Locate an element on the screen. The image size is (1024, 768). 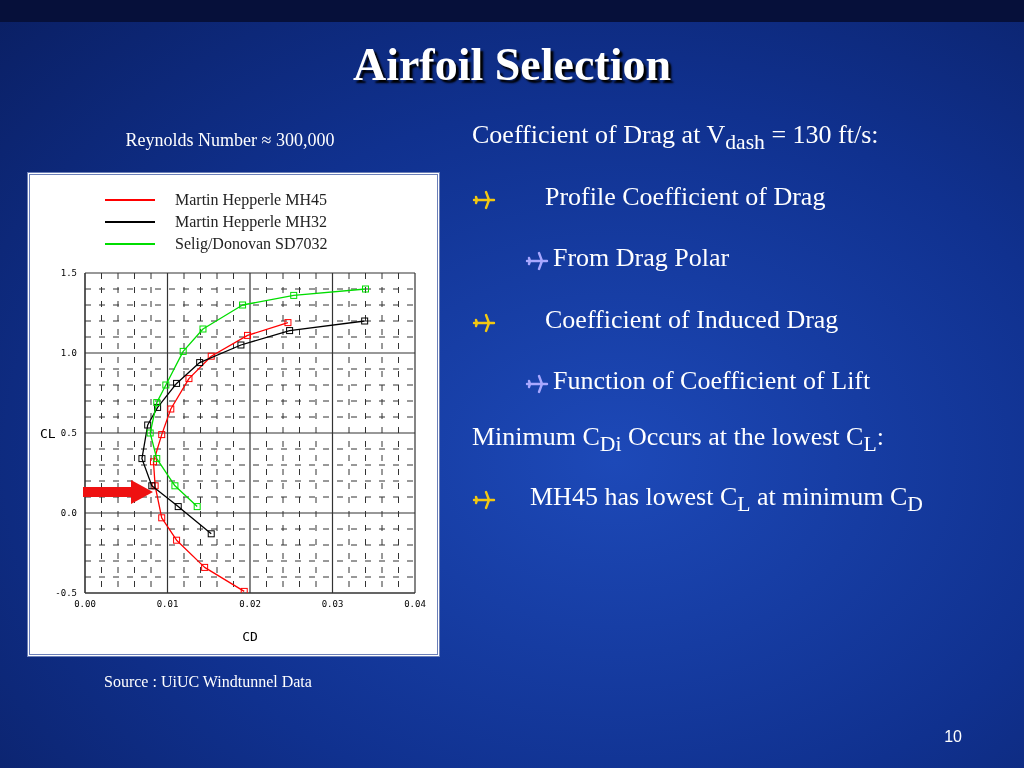
y-tick-label: -0.5 is located at coordinates (66, 593).